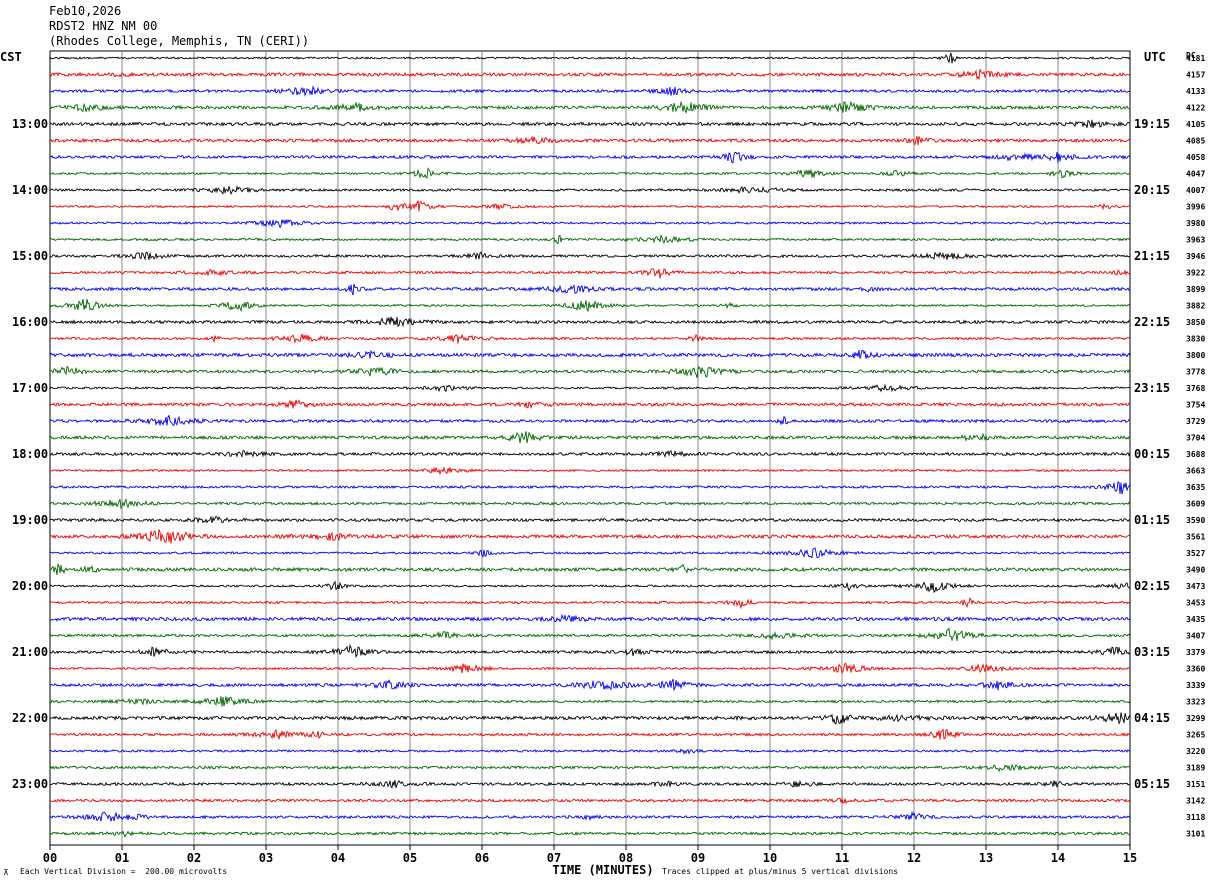 The image size is (1210, 886). Describe the element at coordinates (179, 41) in the screenshot. I see `location-label: (Rhodes College, Memphis, TN (CERI))` at that location.